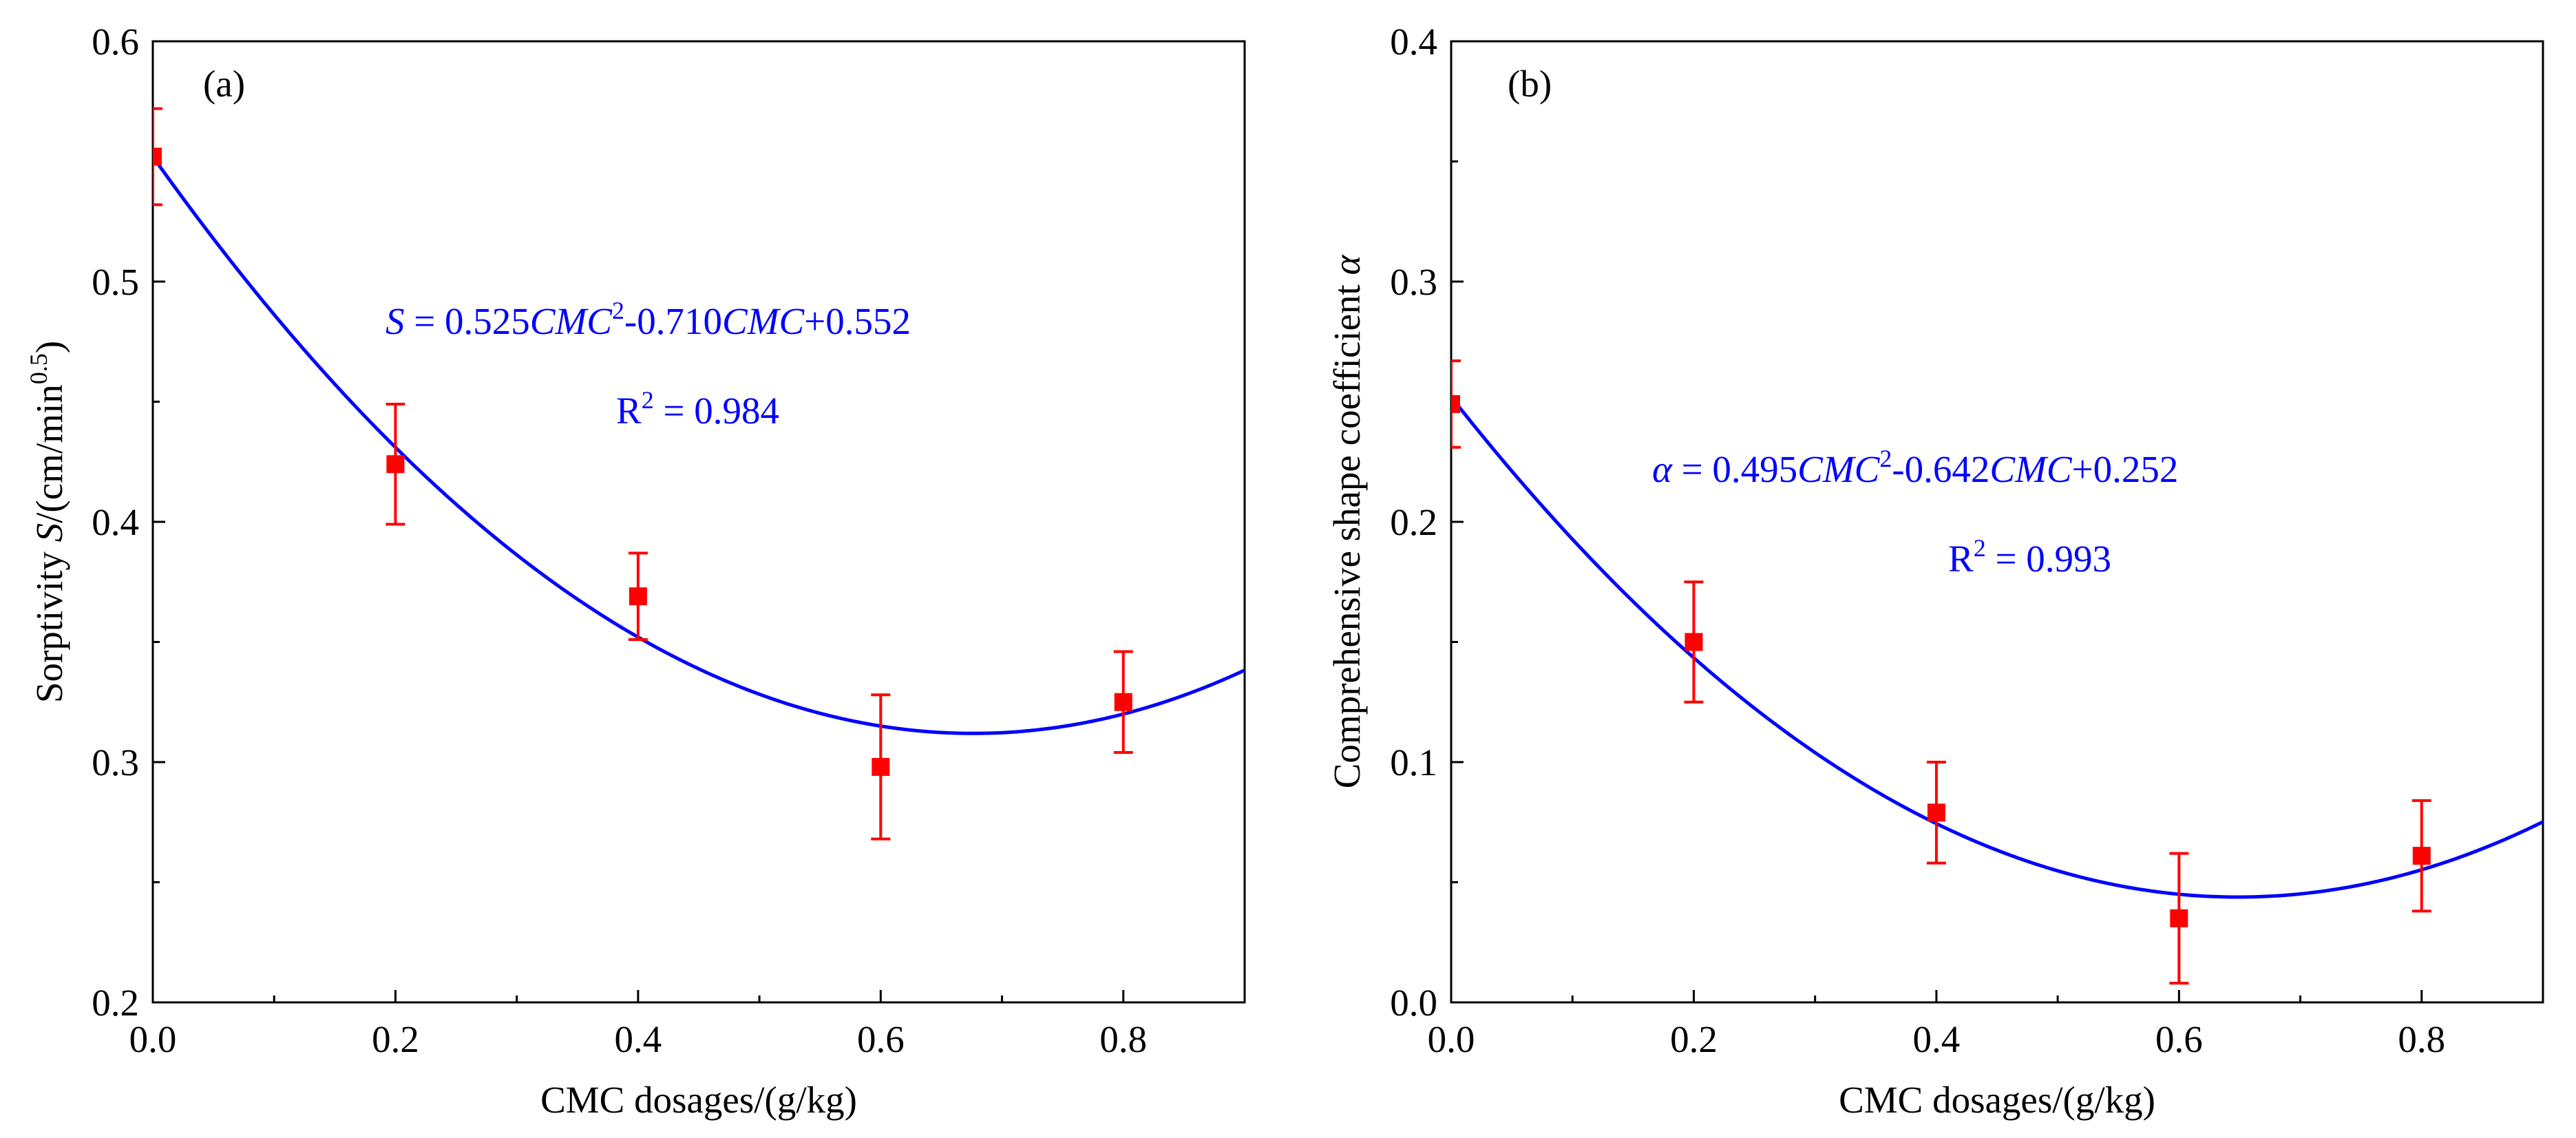 The width and height of the screenshot is (2576, 1138). I want to click on y-tick-label: 0.5, so click(116, 282).